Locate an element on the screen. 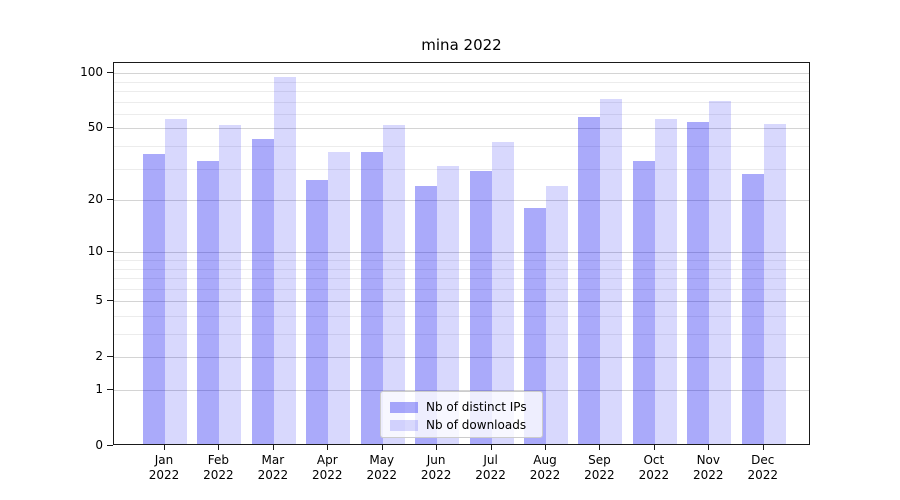 Image resolution: width=900 pixels, height=500 pixels. x-tick-dec is located at coordinates (763, 447).